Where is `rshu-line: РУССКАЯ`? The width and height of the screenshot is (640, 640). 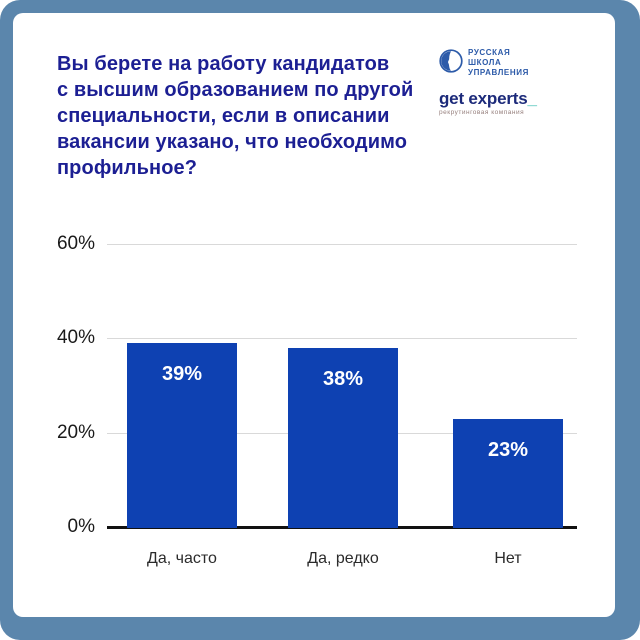 rshu-line: РУССКАЯ is located at coordinates (489, 52).